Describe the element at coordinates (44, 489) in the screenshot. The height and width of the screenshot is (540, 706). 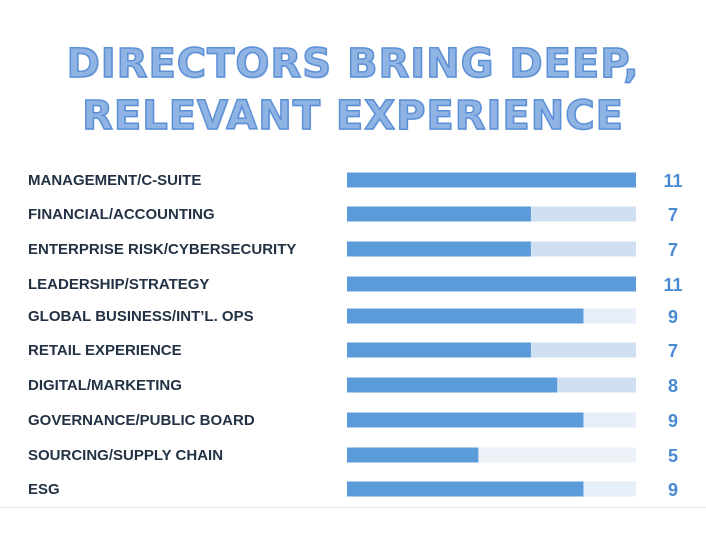
I see `category-label: ESG` at that location.